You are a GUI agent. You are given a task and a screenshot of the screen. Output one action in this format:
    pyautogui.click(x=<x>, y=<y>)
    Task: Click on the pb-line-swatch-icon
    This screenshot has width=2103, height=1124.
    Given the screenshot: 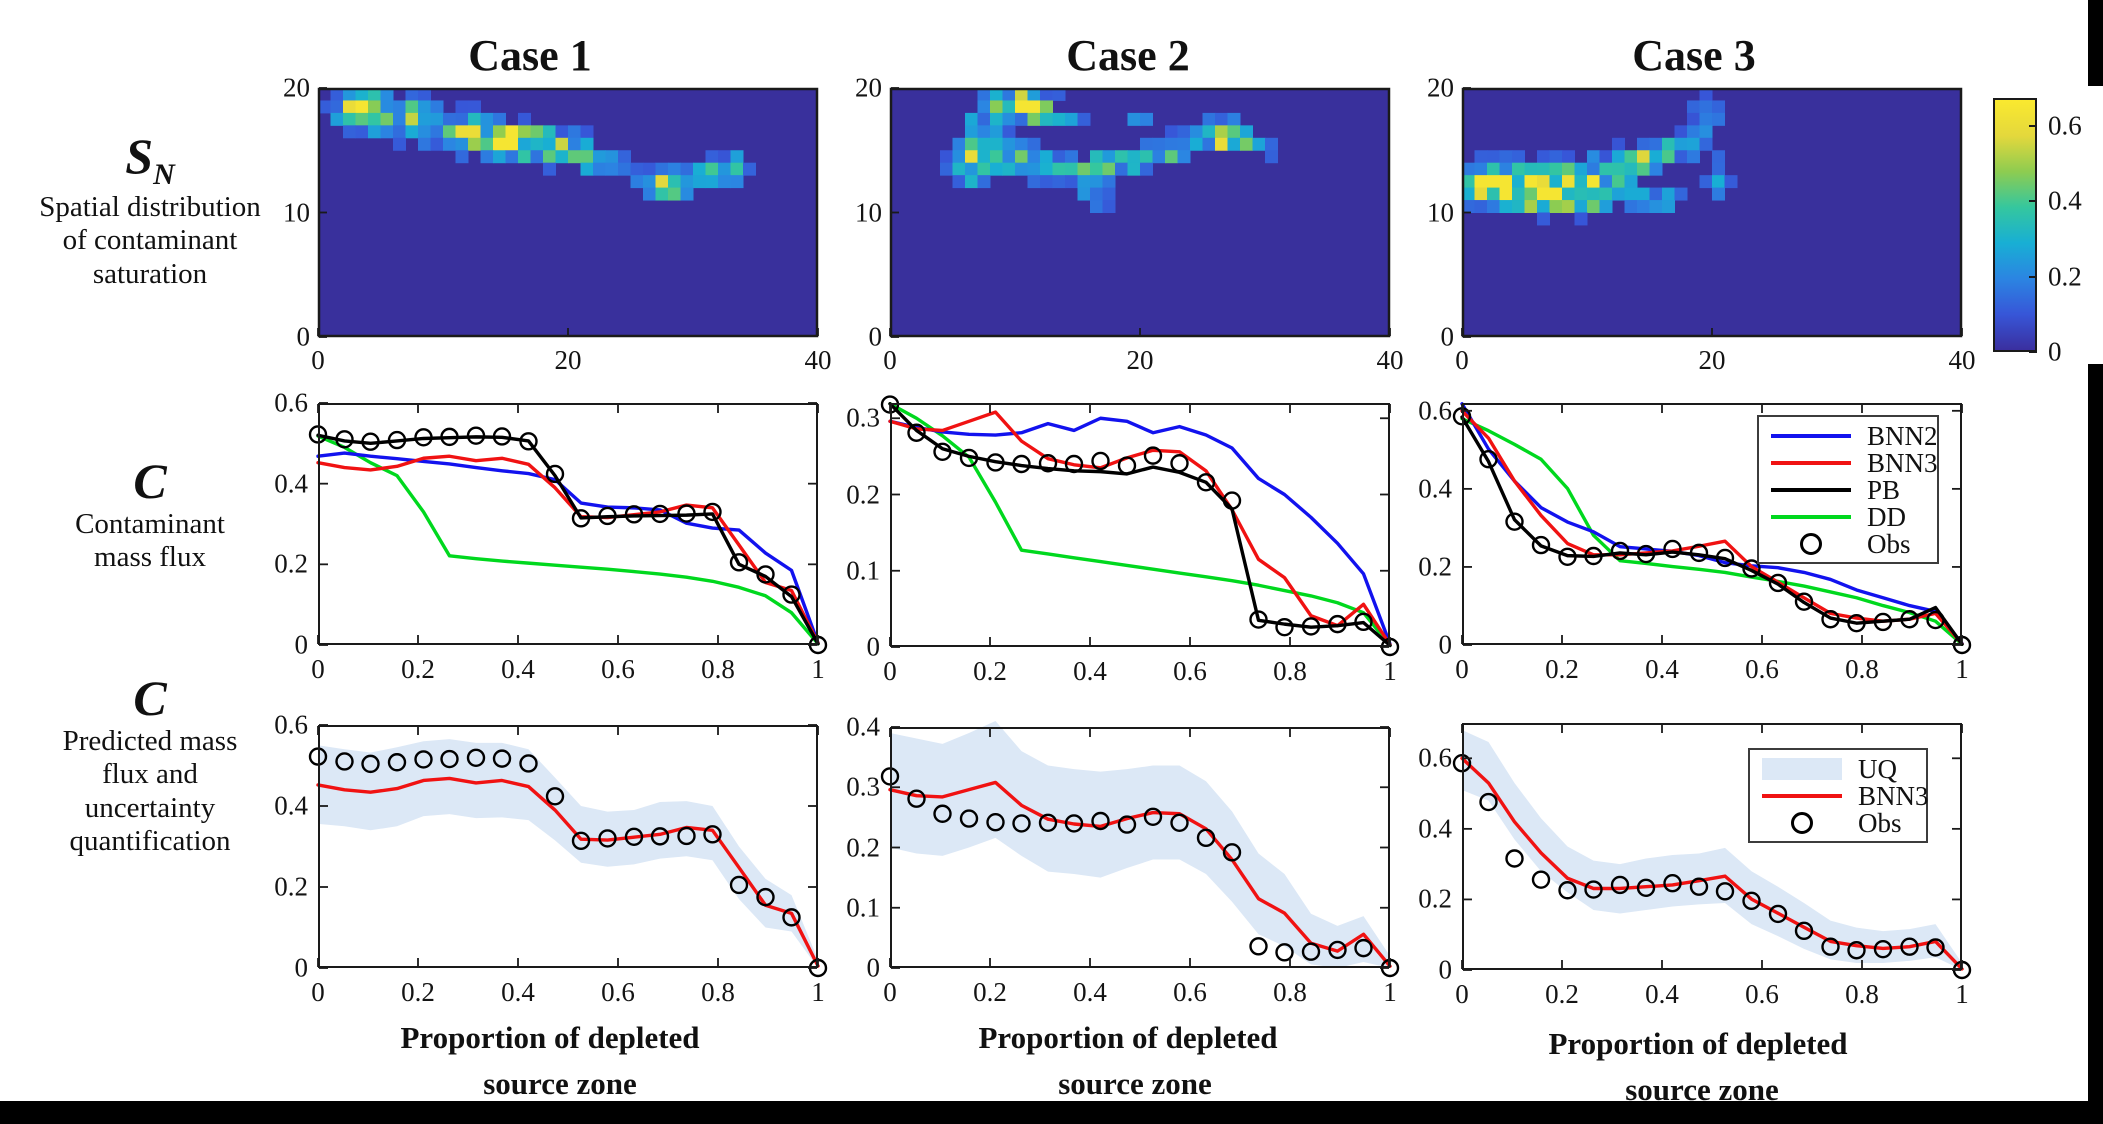 What is the action you would take?
    pyautogui.click(x=1811, y=490)
    